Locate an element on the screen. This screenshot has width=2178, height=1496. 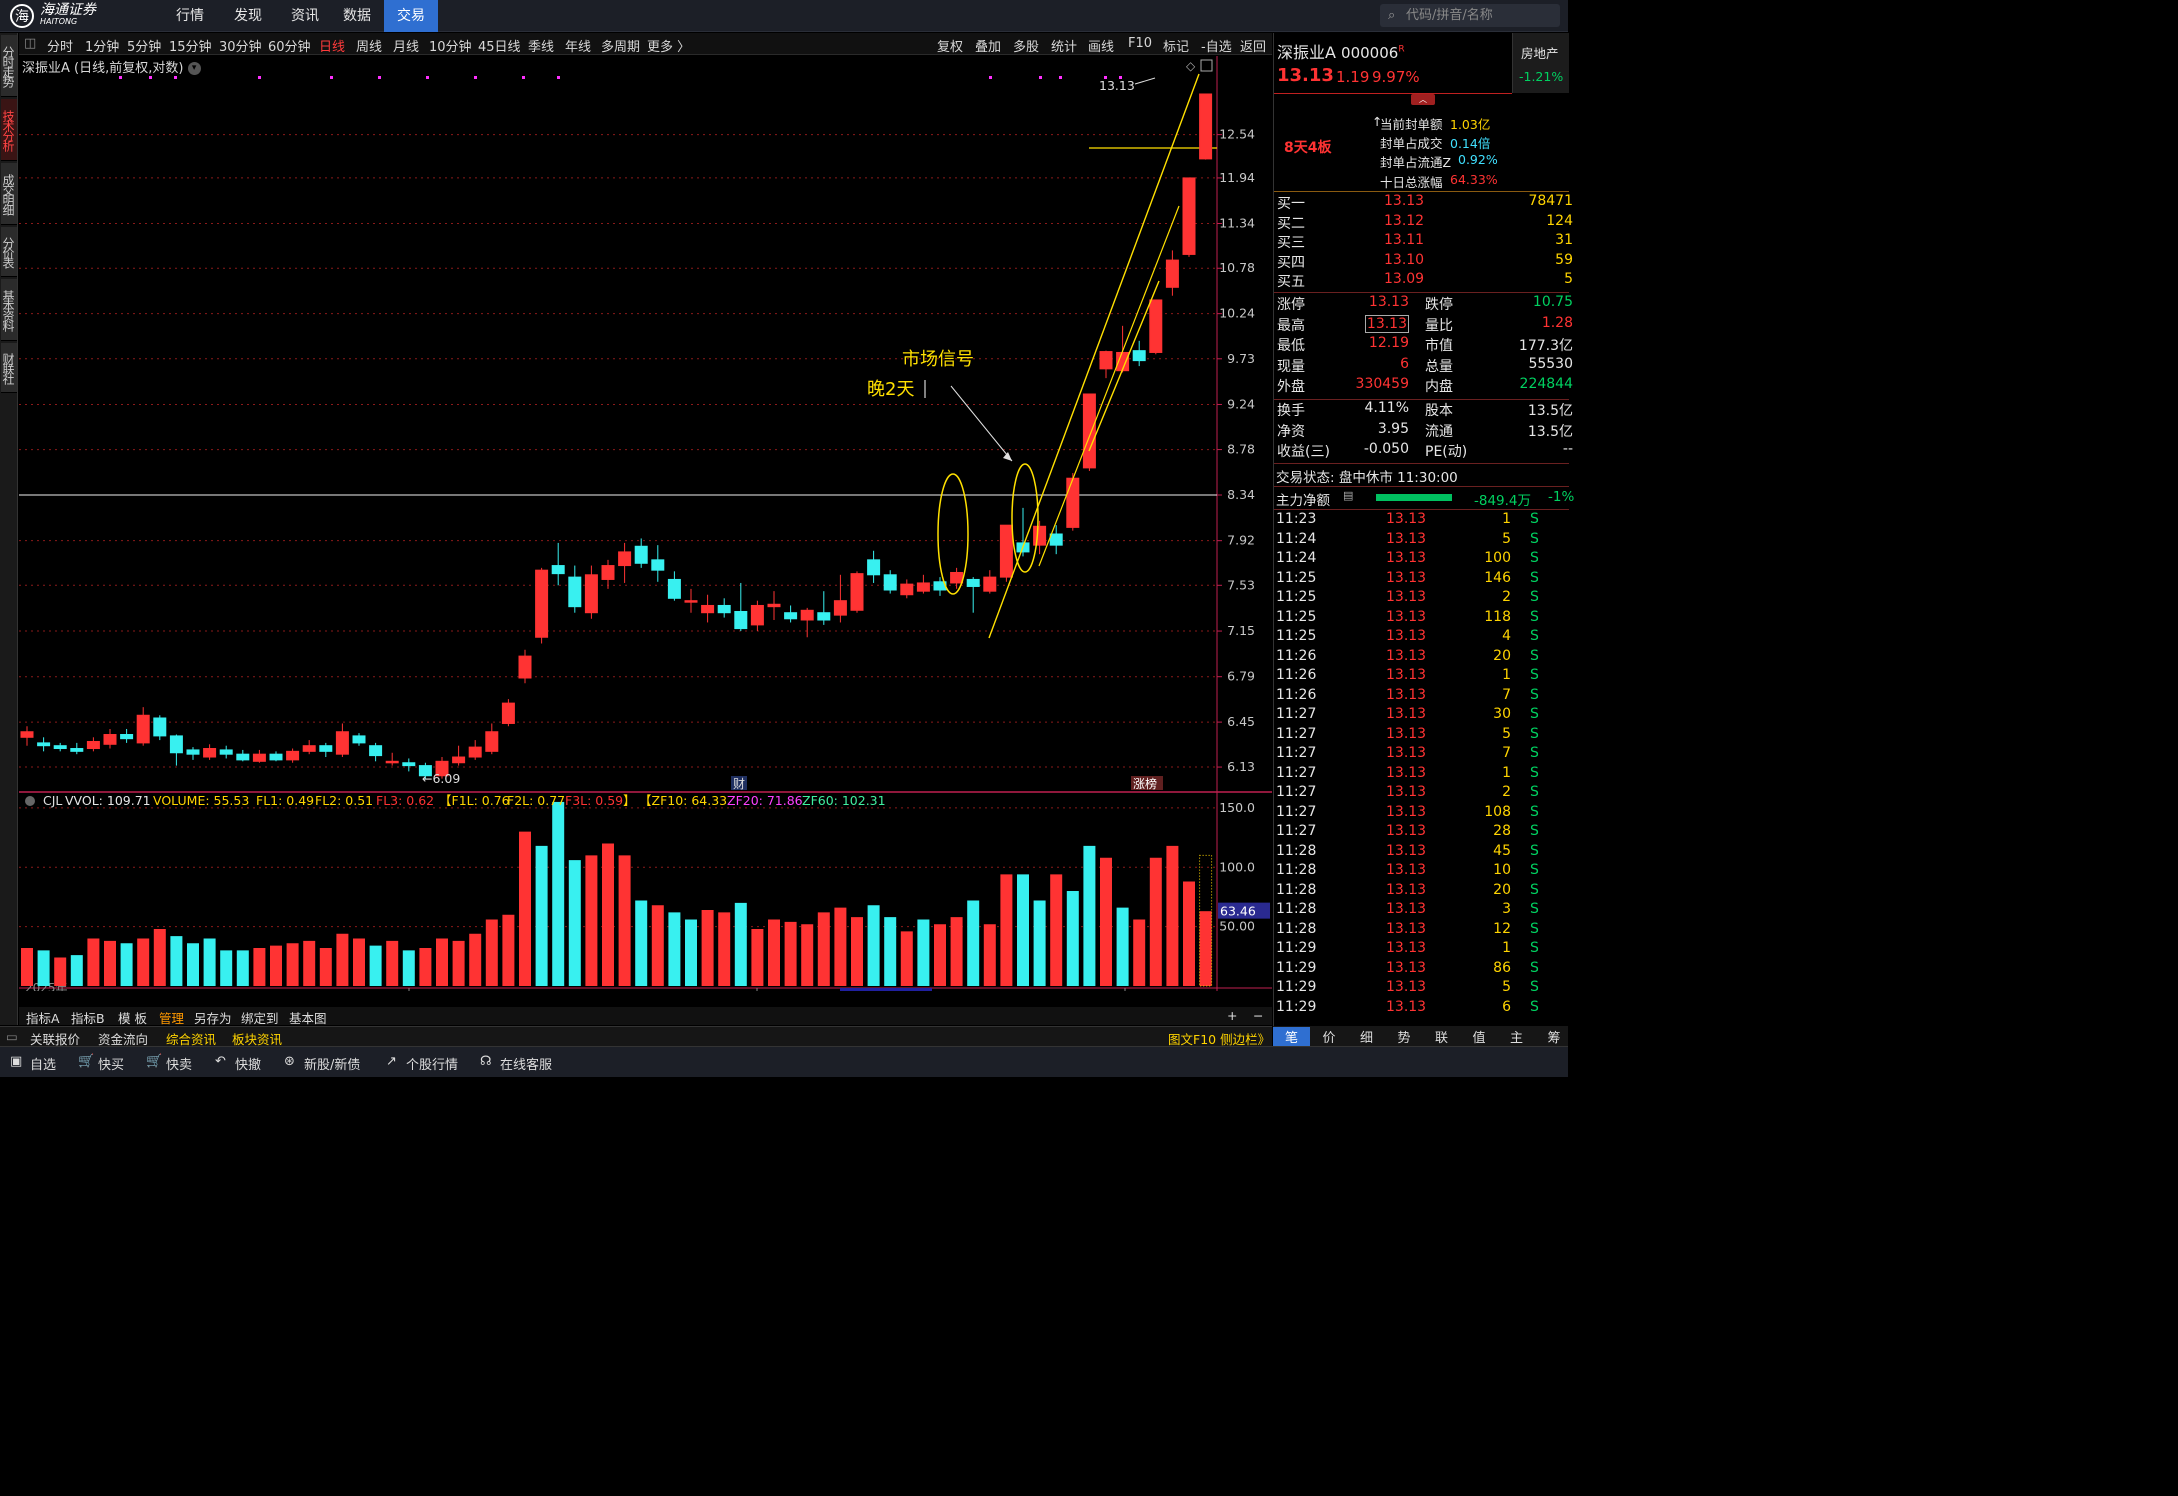
period-fenshi: 分时 is located at coordinates (60, 47).